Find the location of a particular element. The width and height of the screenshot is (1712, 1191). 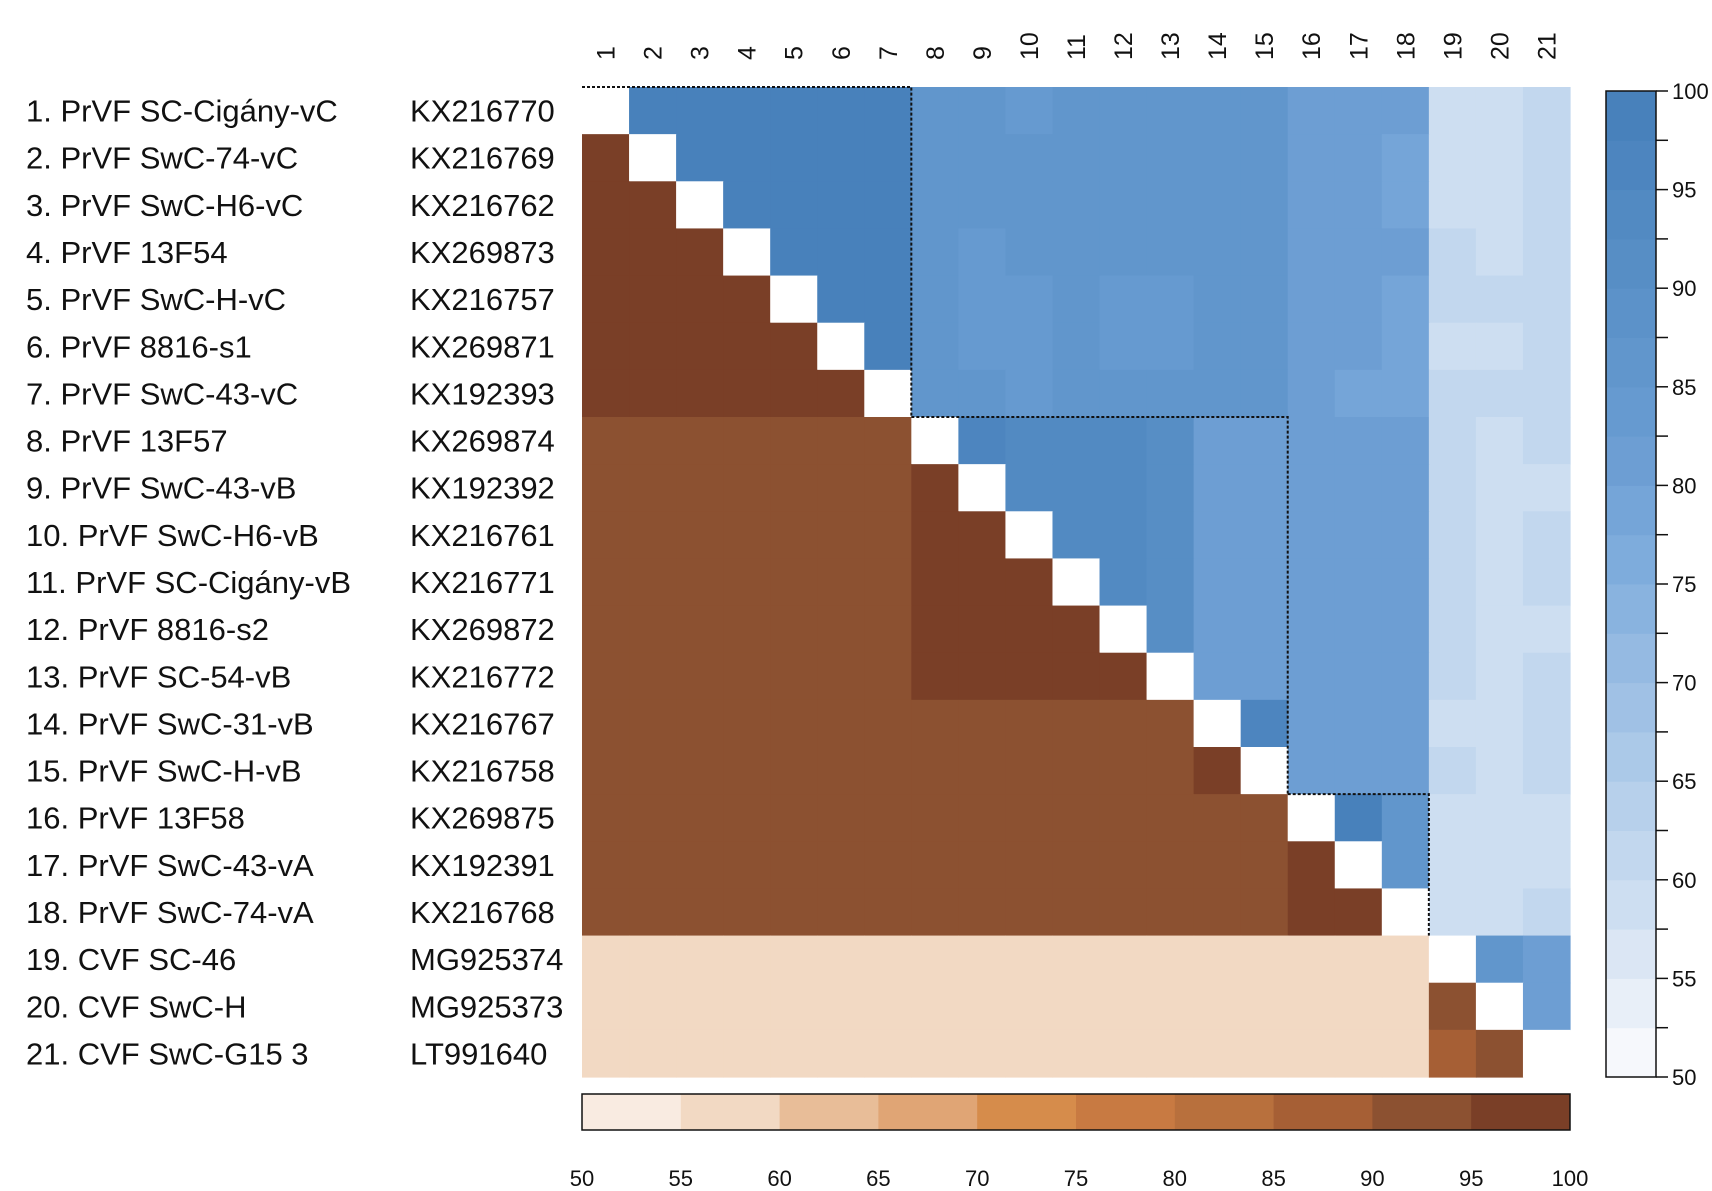

scale-tick-label: 50 is located at coordinates (1684, 1077).